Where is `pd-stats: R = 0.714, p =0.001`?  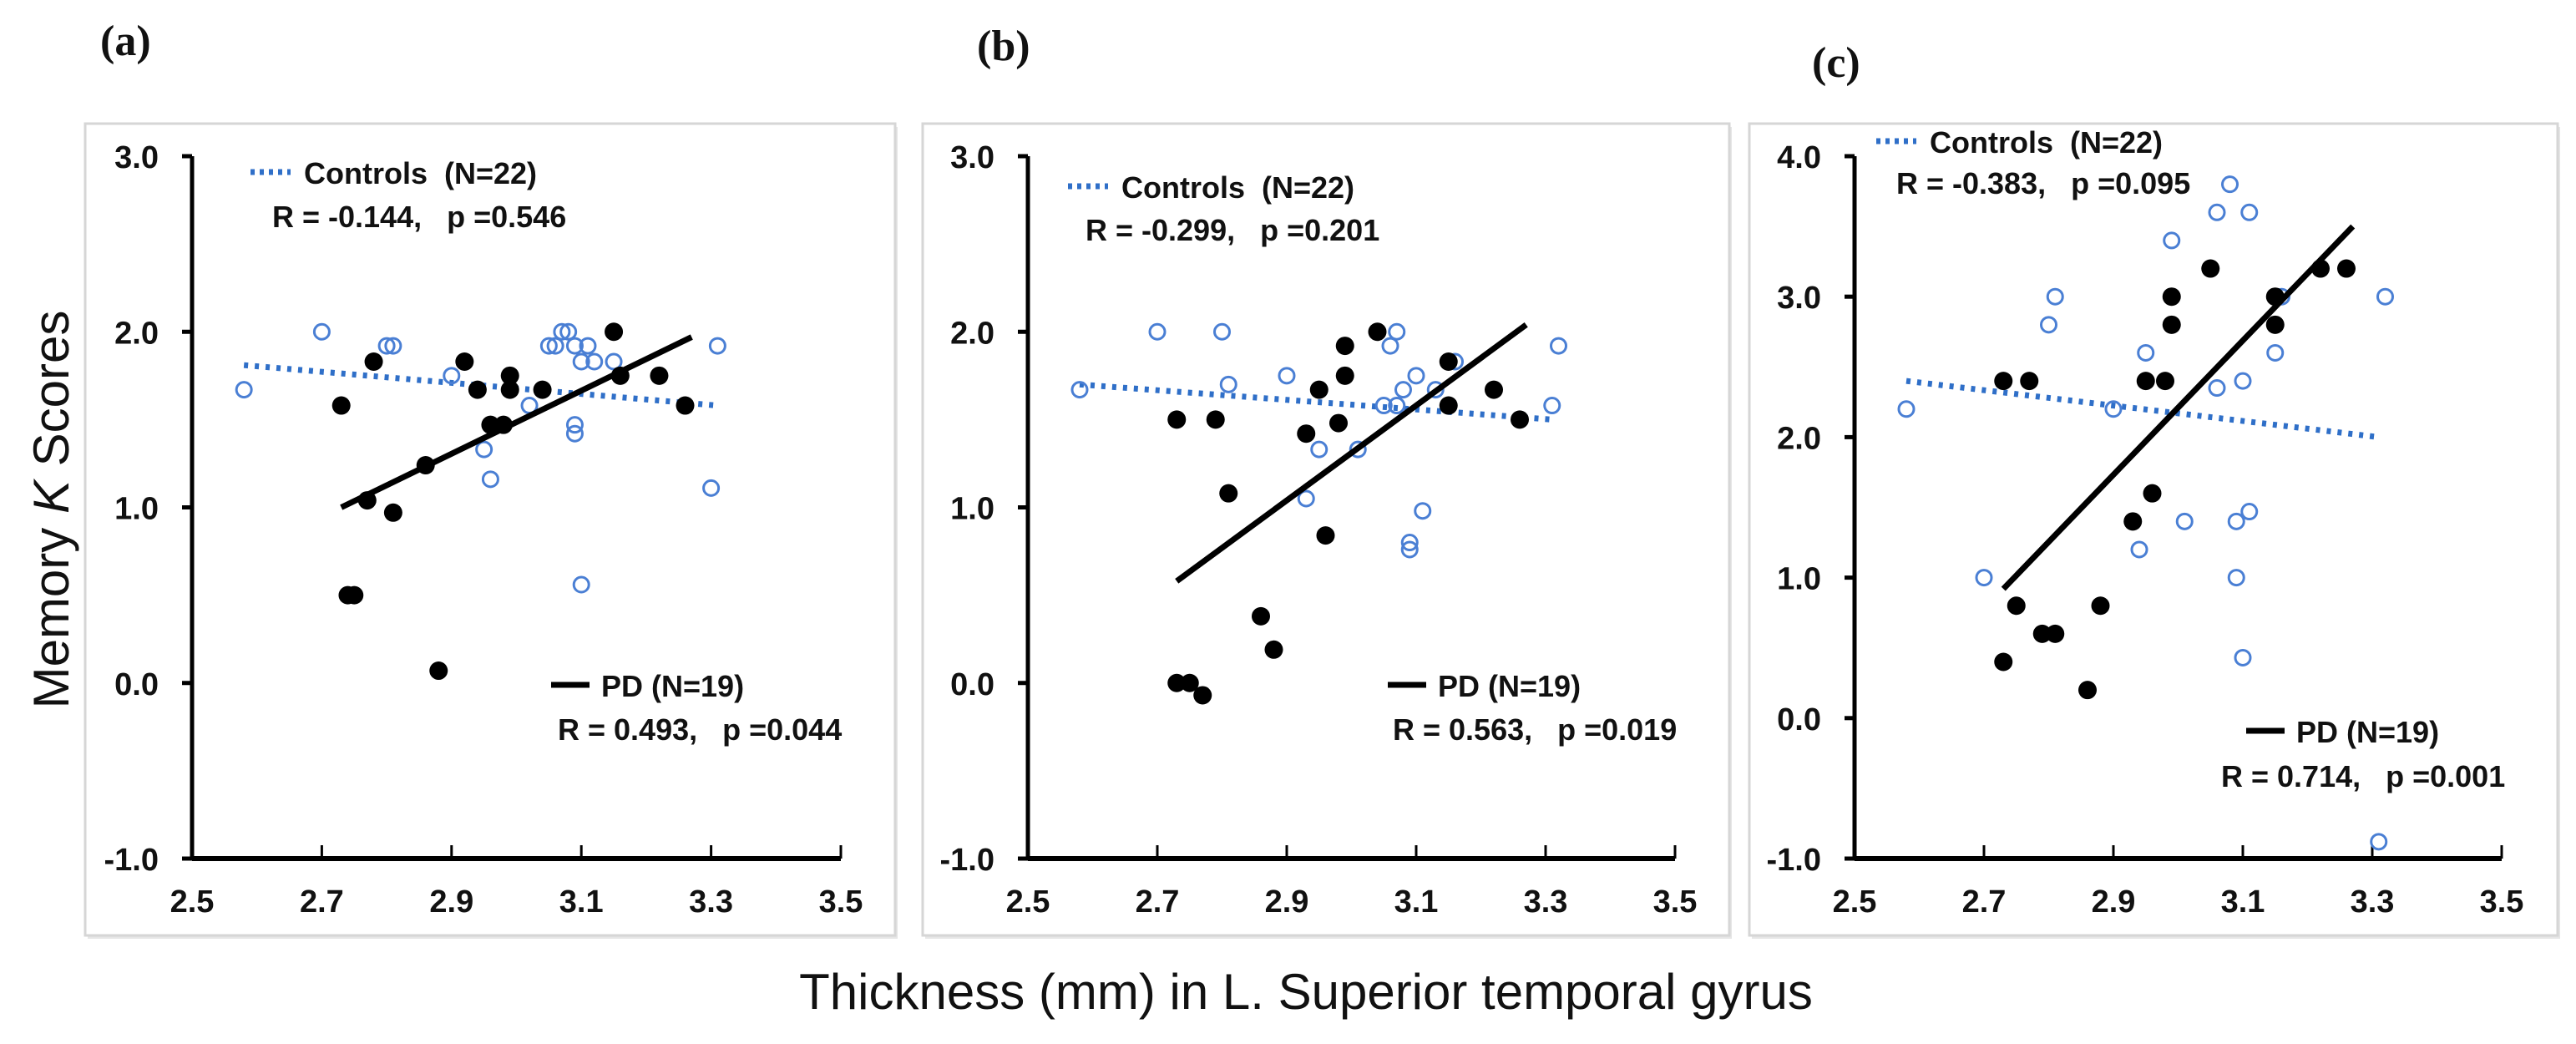 pd-stats: R = 0.714, p =0.001 is located at coordinates (2363, 776).